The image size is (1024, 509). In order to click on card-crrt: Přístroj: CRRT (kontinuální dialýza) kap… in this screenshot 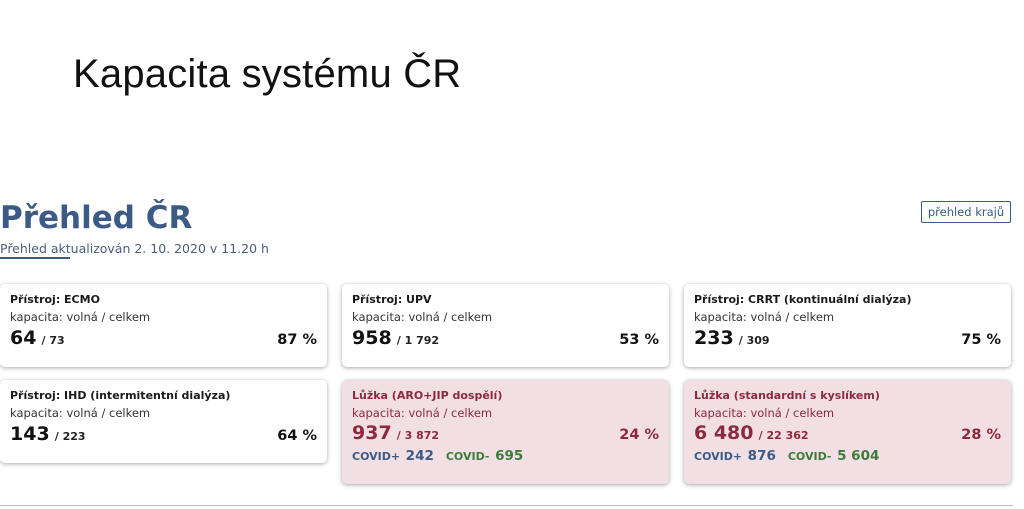, I will do `click(847, 325)`.